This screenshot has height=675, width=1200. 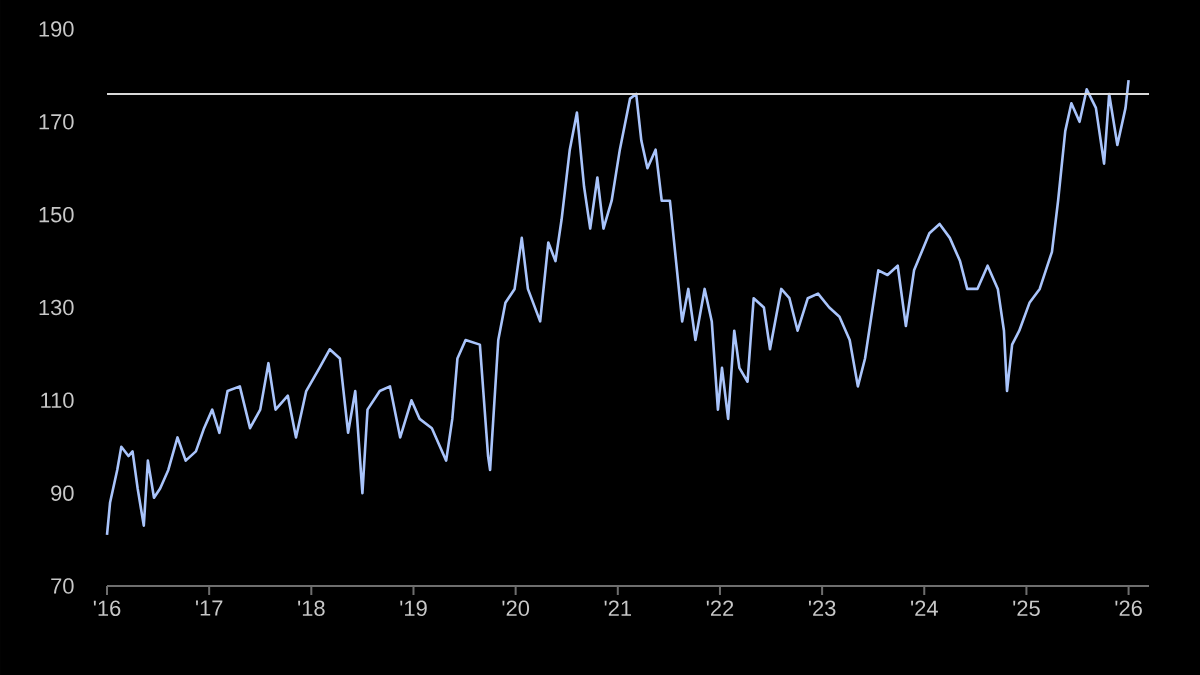 What do you see at coordinates (56, 214) in the screenshot?
I see `y-tick-label: 150` at bounding box center [56, 214].